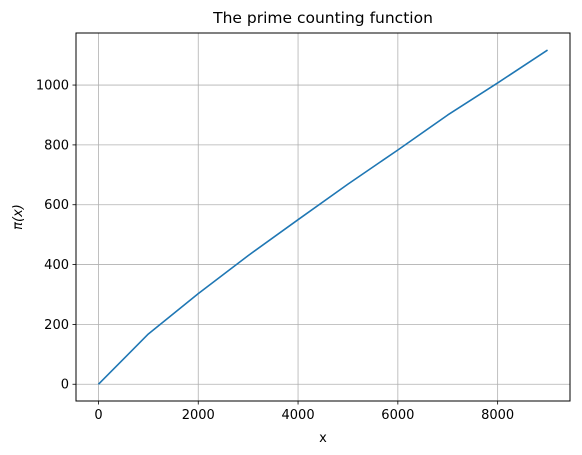  Describe the element at coordinates (56, 145) in the screenshot. I see `y-tick-label: 800` at that location.